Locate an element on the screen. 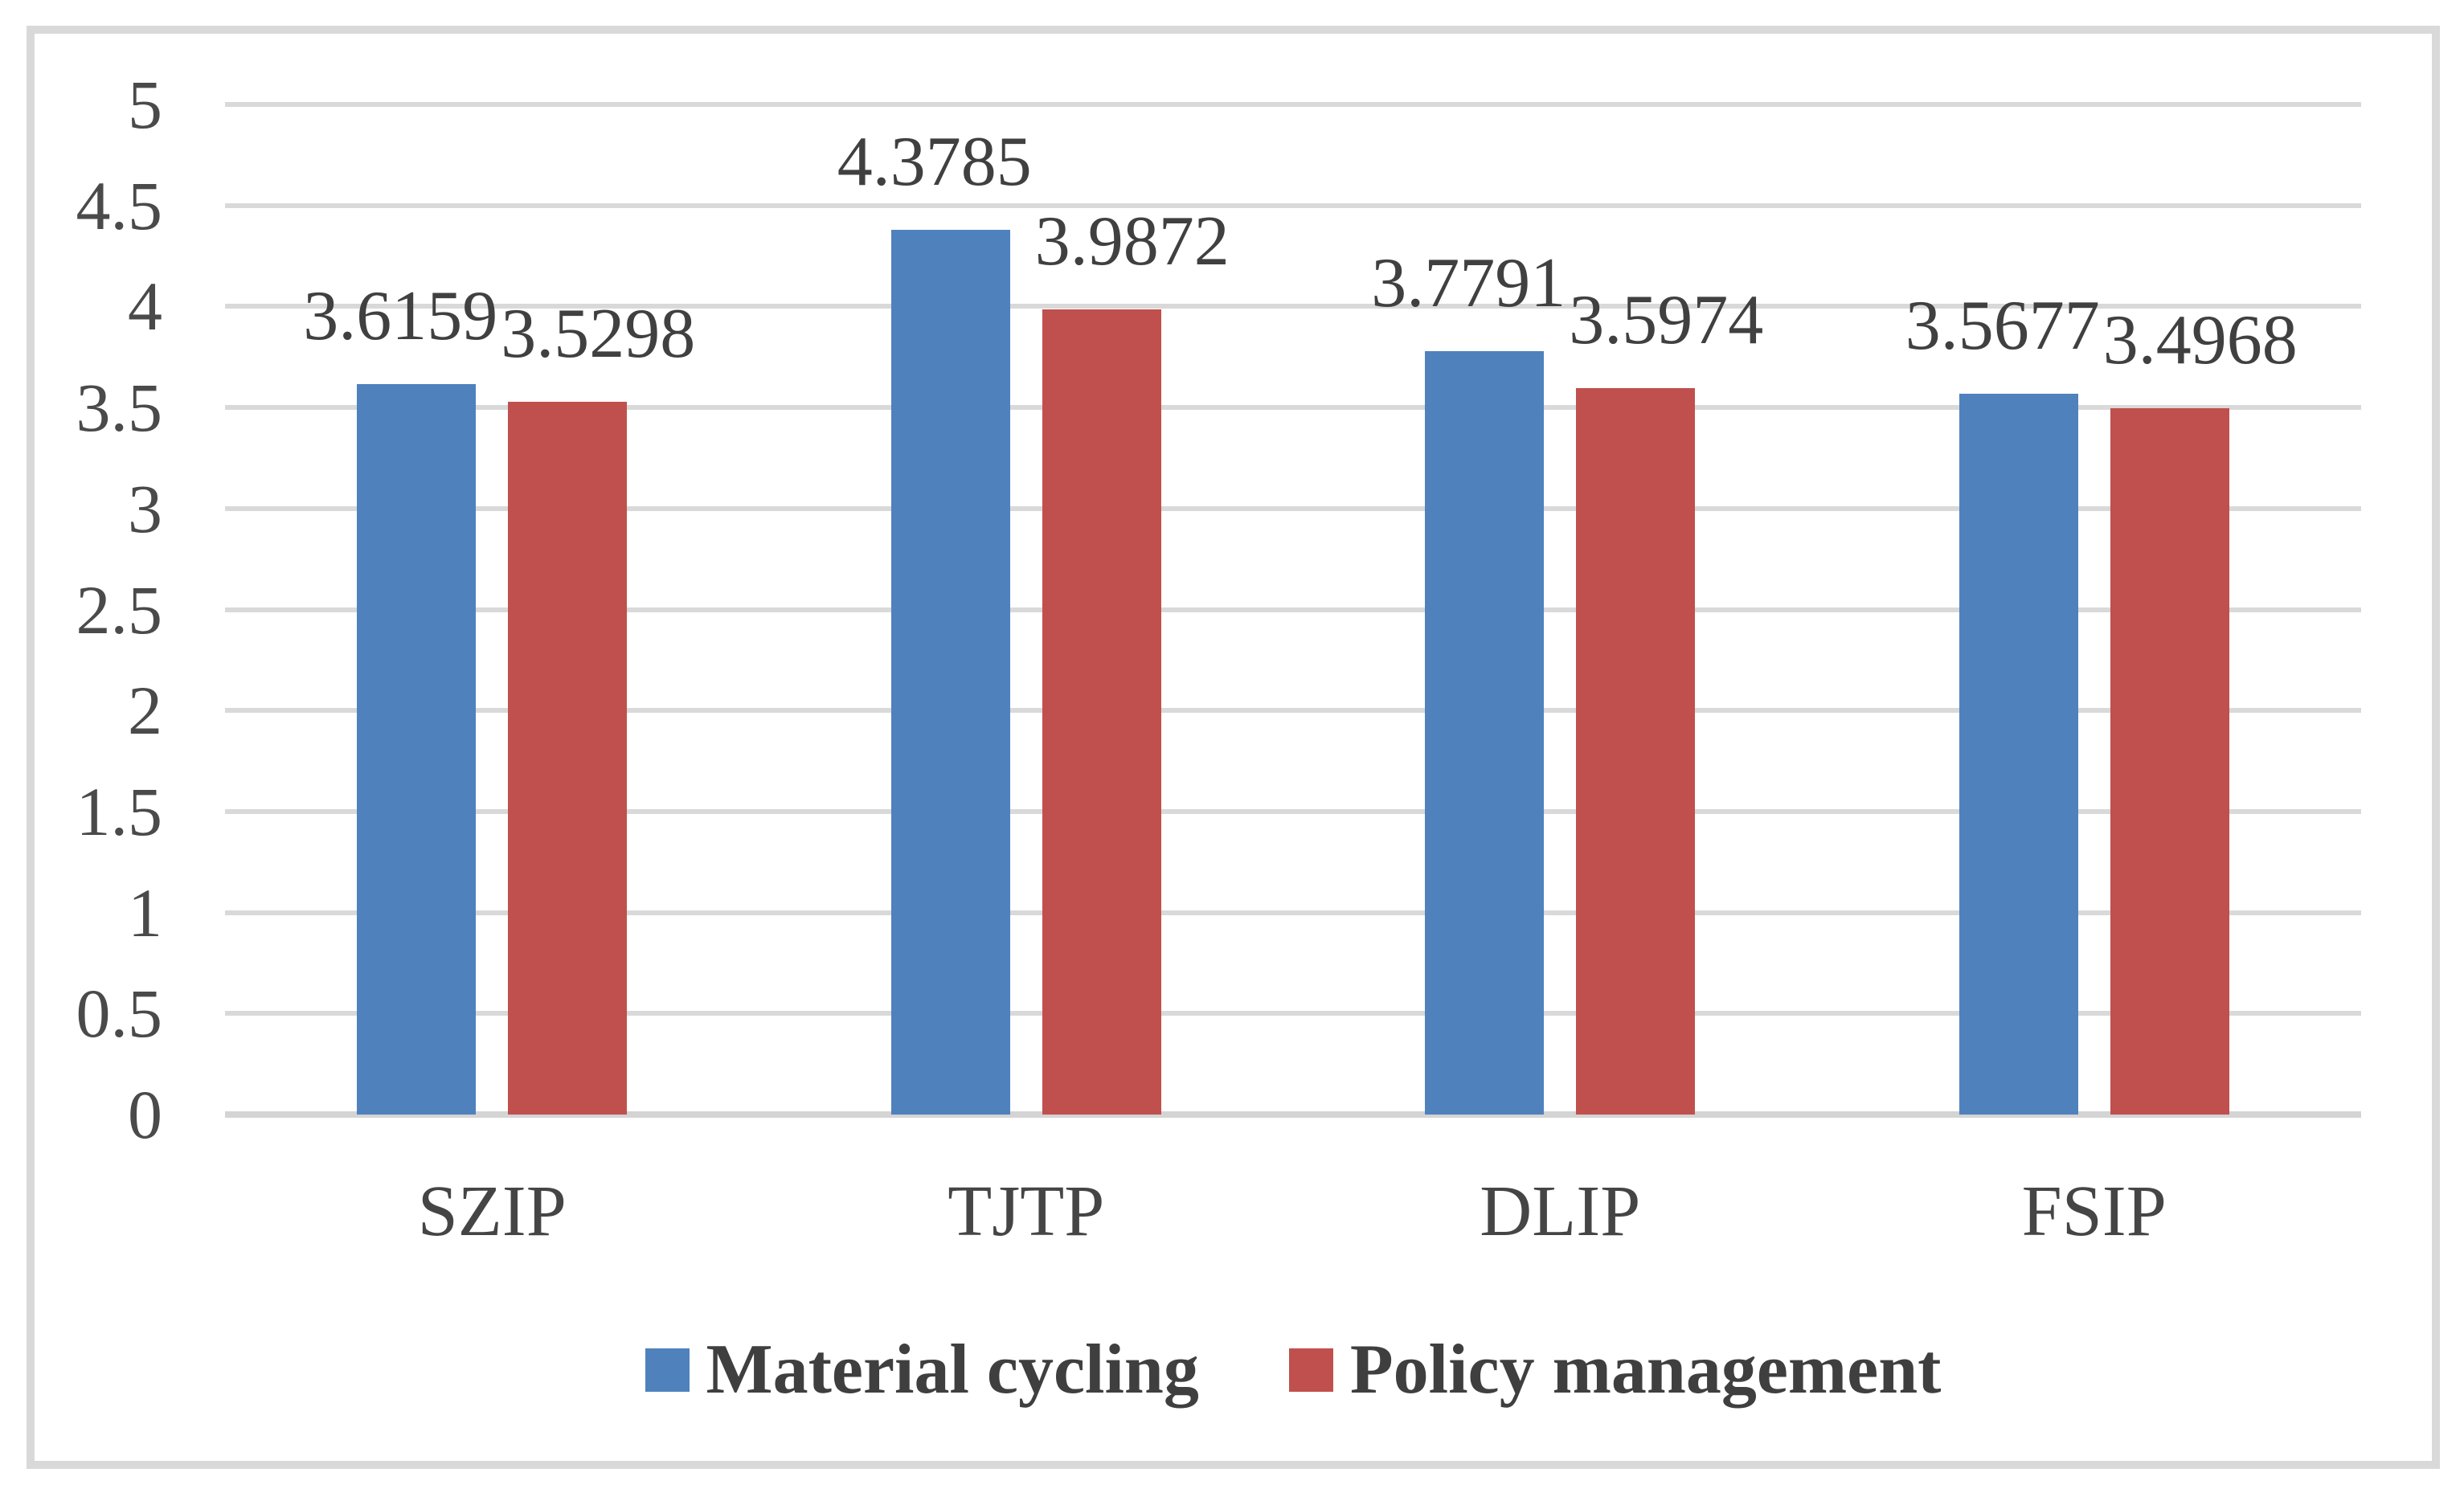 The width and height of the screenshot is (2464, 1489). bar-material-cycling-tjtp is located at coordinates (950, 672).